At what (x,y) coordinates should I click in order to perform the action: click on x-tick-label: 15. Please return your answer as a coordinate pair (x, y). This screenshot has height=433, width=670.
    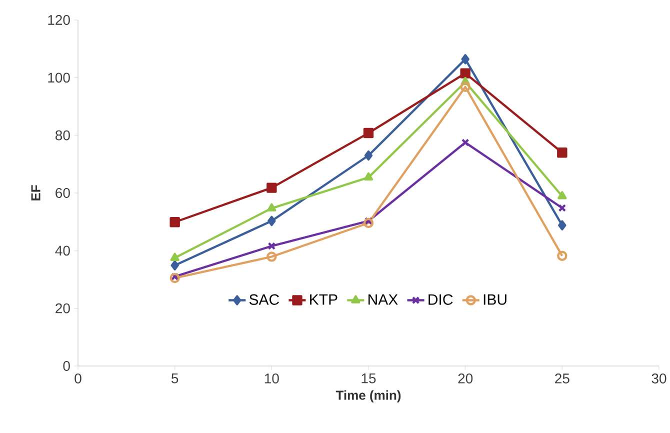
    Looking at the image, I should click on (369, 379).